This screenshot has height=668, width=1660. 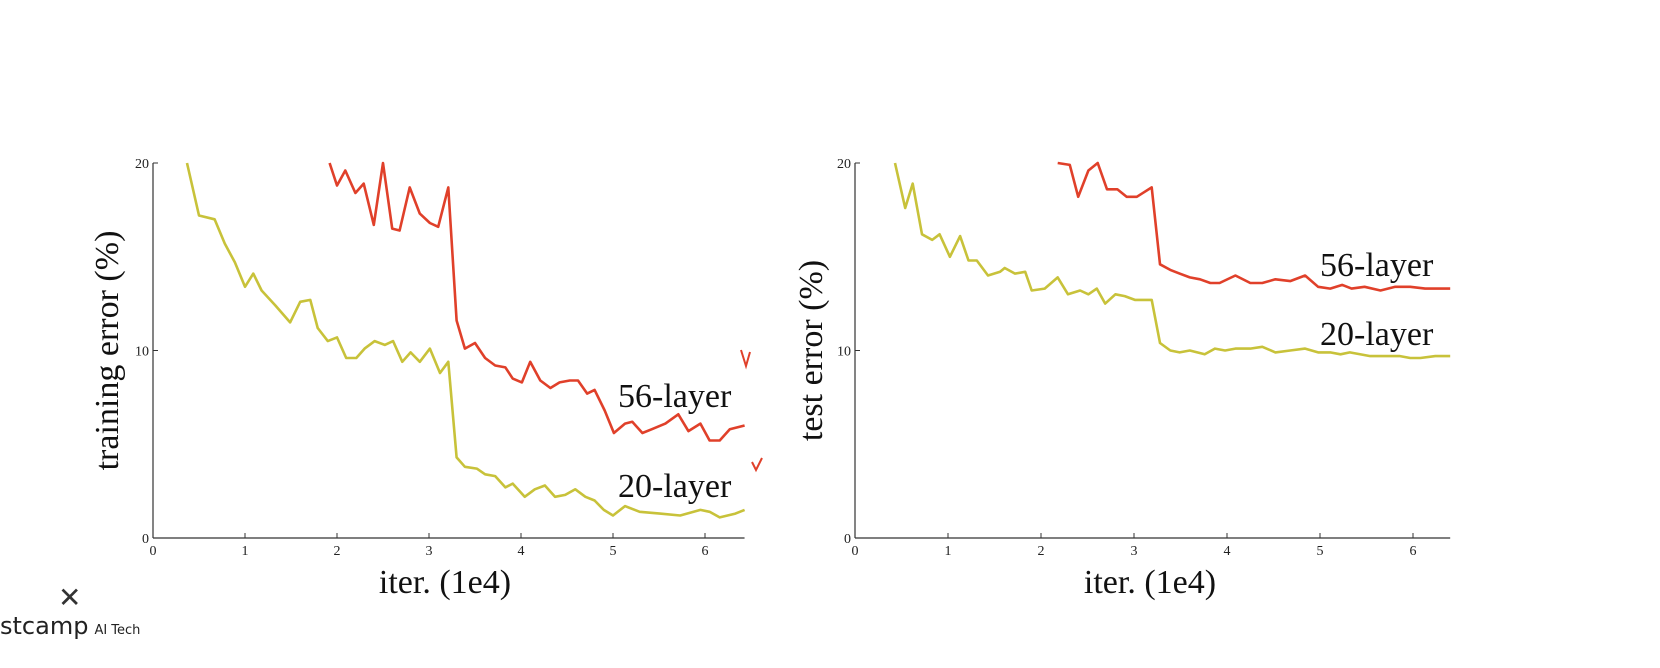 I want to click on y-axis-label: test error (%), so click(x=811, y=350).